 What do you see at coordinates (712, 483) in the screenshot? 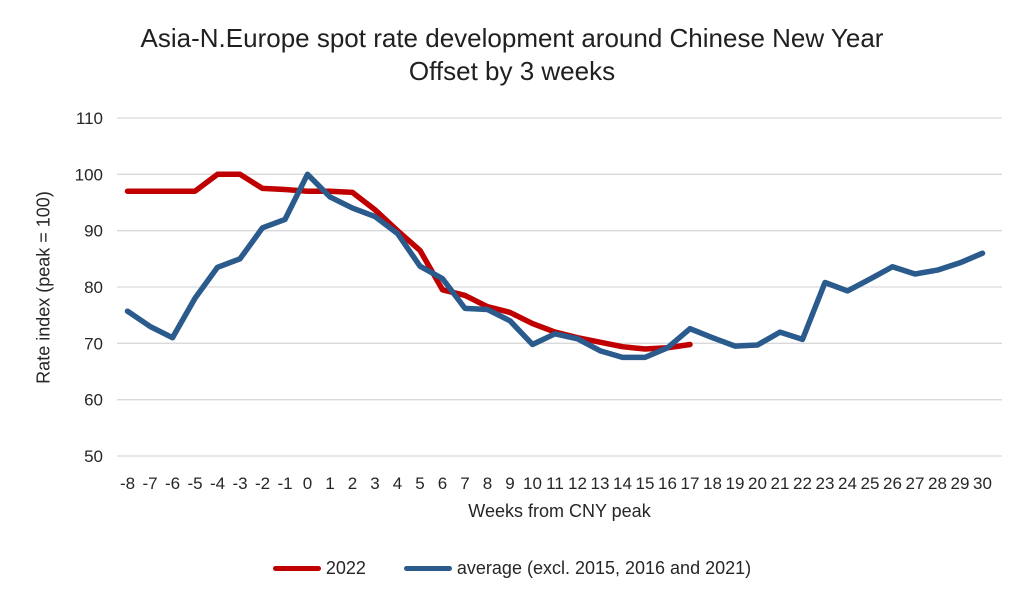
I see `x-tick-label-18: 18` at bounding box center [712, 483].